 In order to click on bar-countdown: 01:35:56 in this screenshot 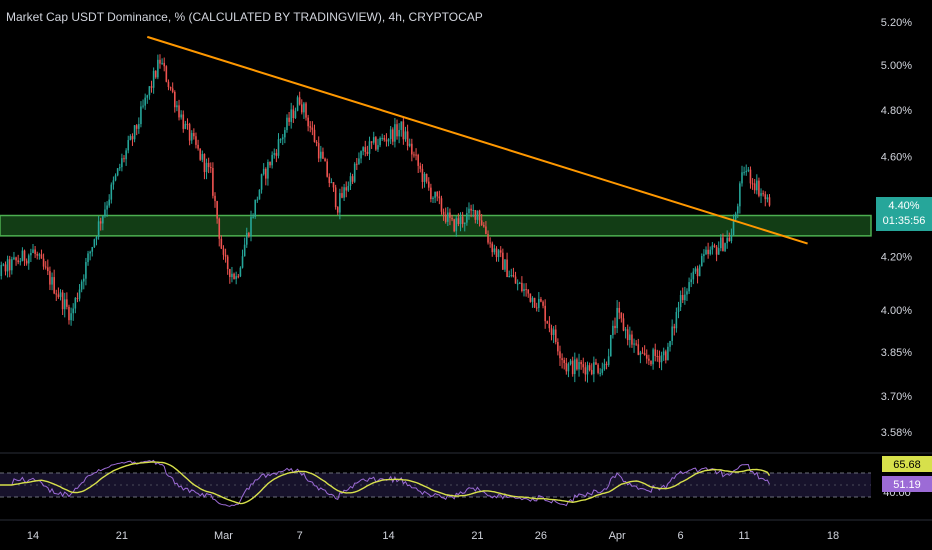, I will do `click(904, 221)`.